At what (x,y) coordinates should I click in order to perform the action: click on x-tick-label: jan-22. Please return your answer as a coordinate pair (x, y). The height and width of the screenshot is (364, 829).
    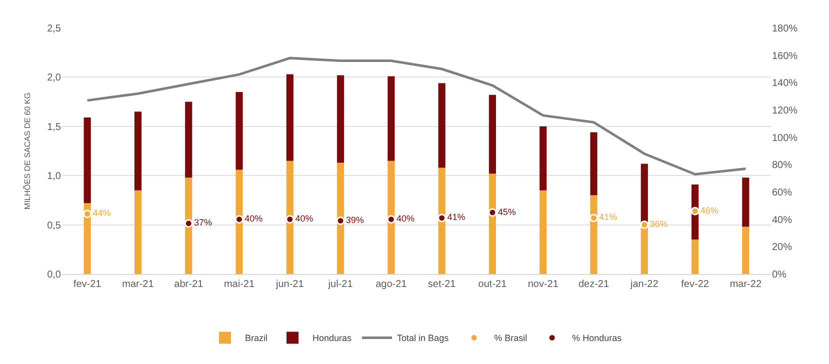
    Looking at the image, I should click on (644, 284).